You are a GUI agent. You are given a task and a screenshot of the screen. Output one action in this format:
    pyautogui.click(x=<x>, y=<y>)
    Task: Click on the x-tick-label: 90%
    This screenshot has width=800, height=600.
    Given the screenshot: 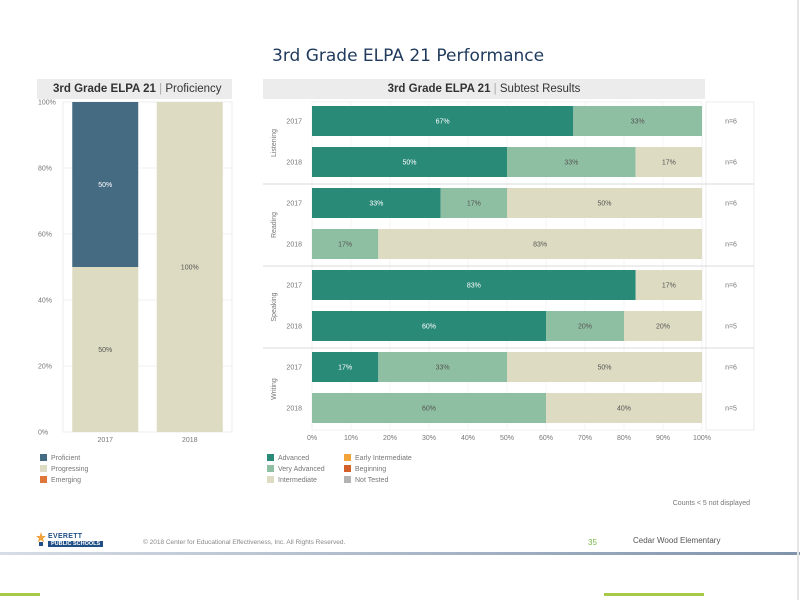 What is the action you would take?
    pyautogui.click(x=663, y=438)
    